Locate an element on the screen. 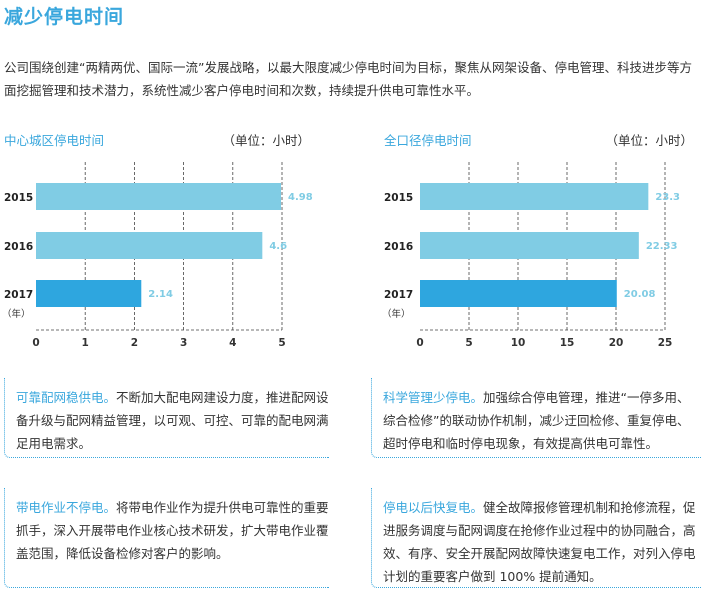 The width and height of the screenshot is (713, 590). box-head: 带电作业不停电。 is located at coordinates (66, 507).